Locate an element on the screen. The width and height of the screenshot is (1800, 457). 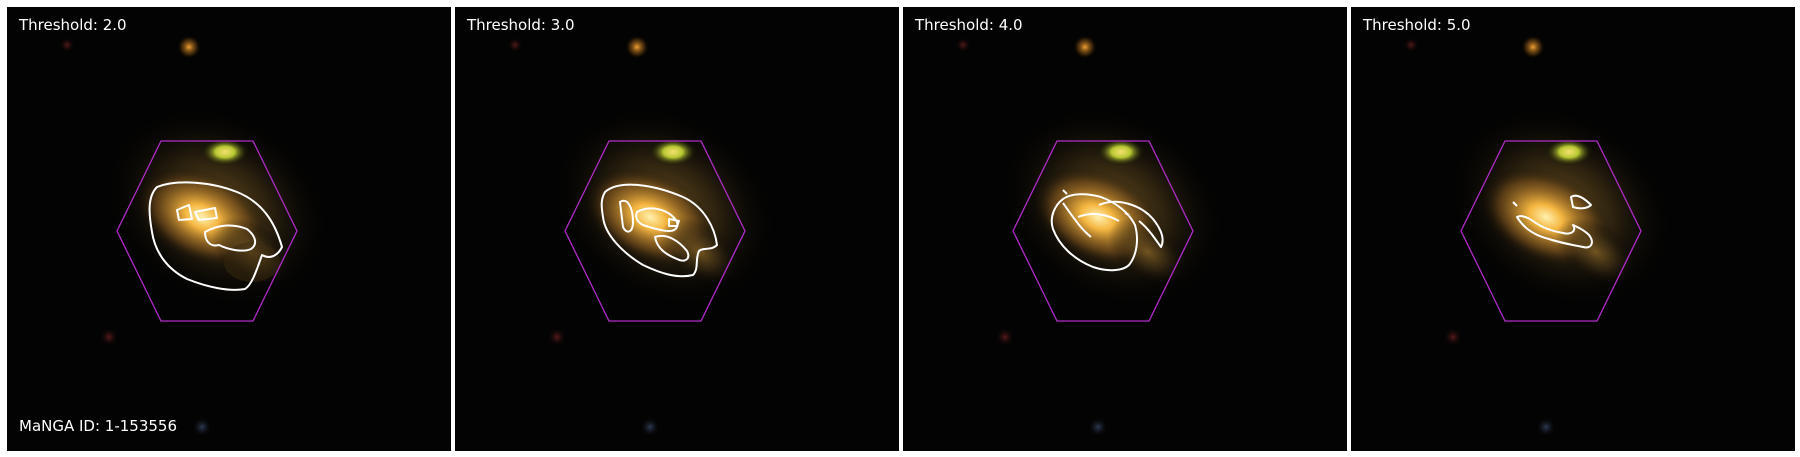
panel-threshold-label: Threshold: 4.0 is located at coordinates (969, 25).